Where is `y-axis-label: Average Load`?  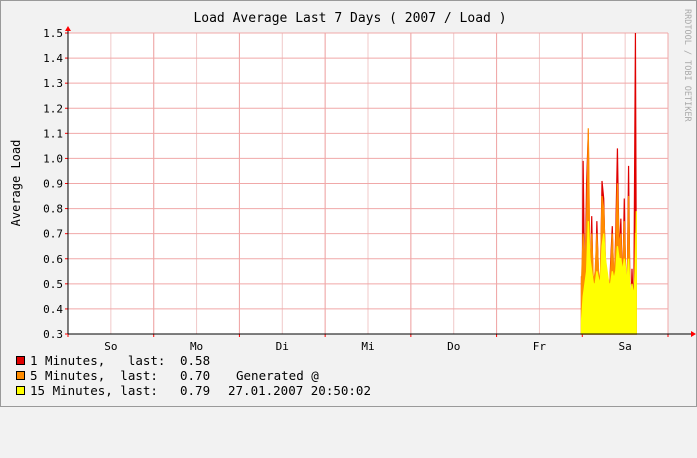 y-axis-label: Average Load is located at coordinates (16, 183).